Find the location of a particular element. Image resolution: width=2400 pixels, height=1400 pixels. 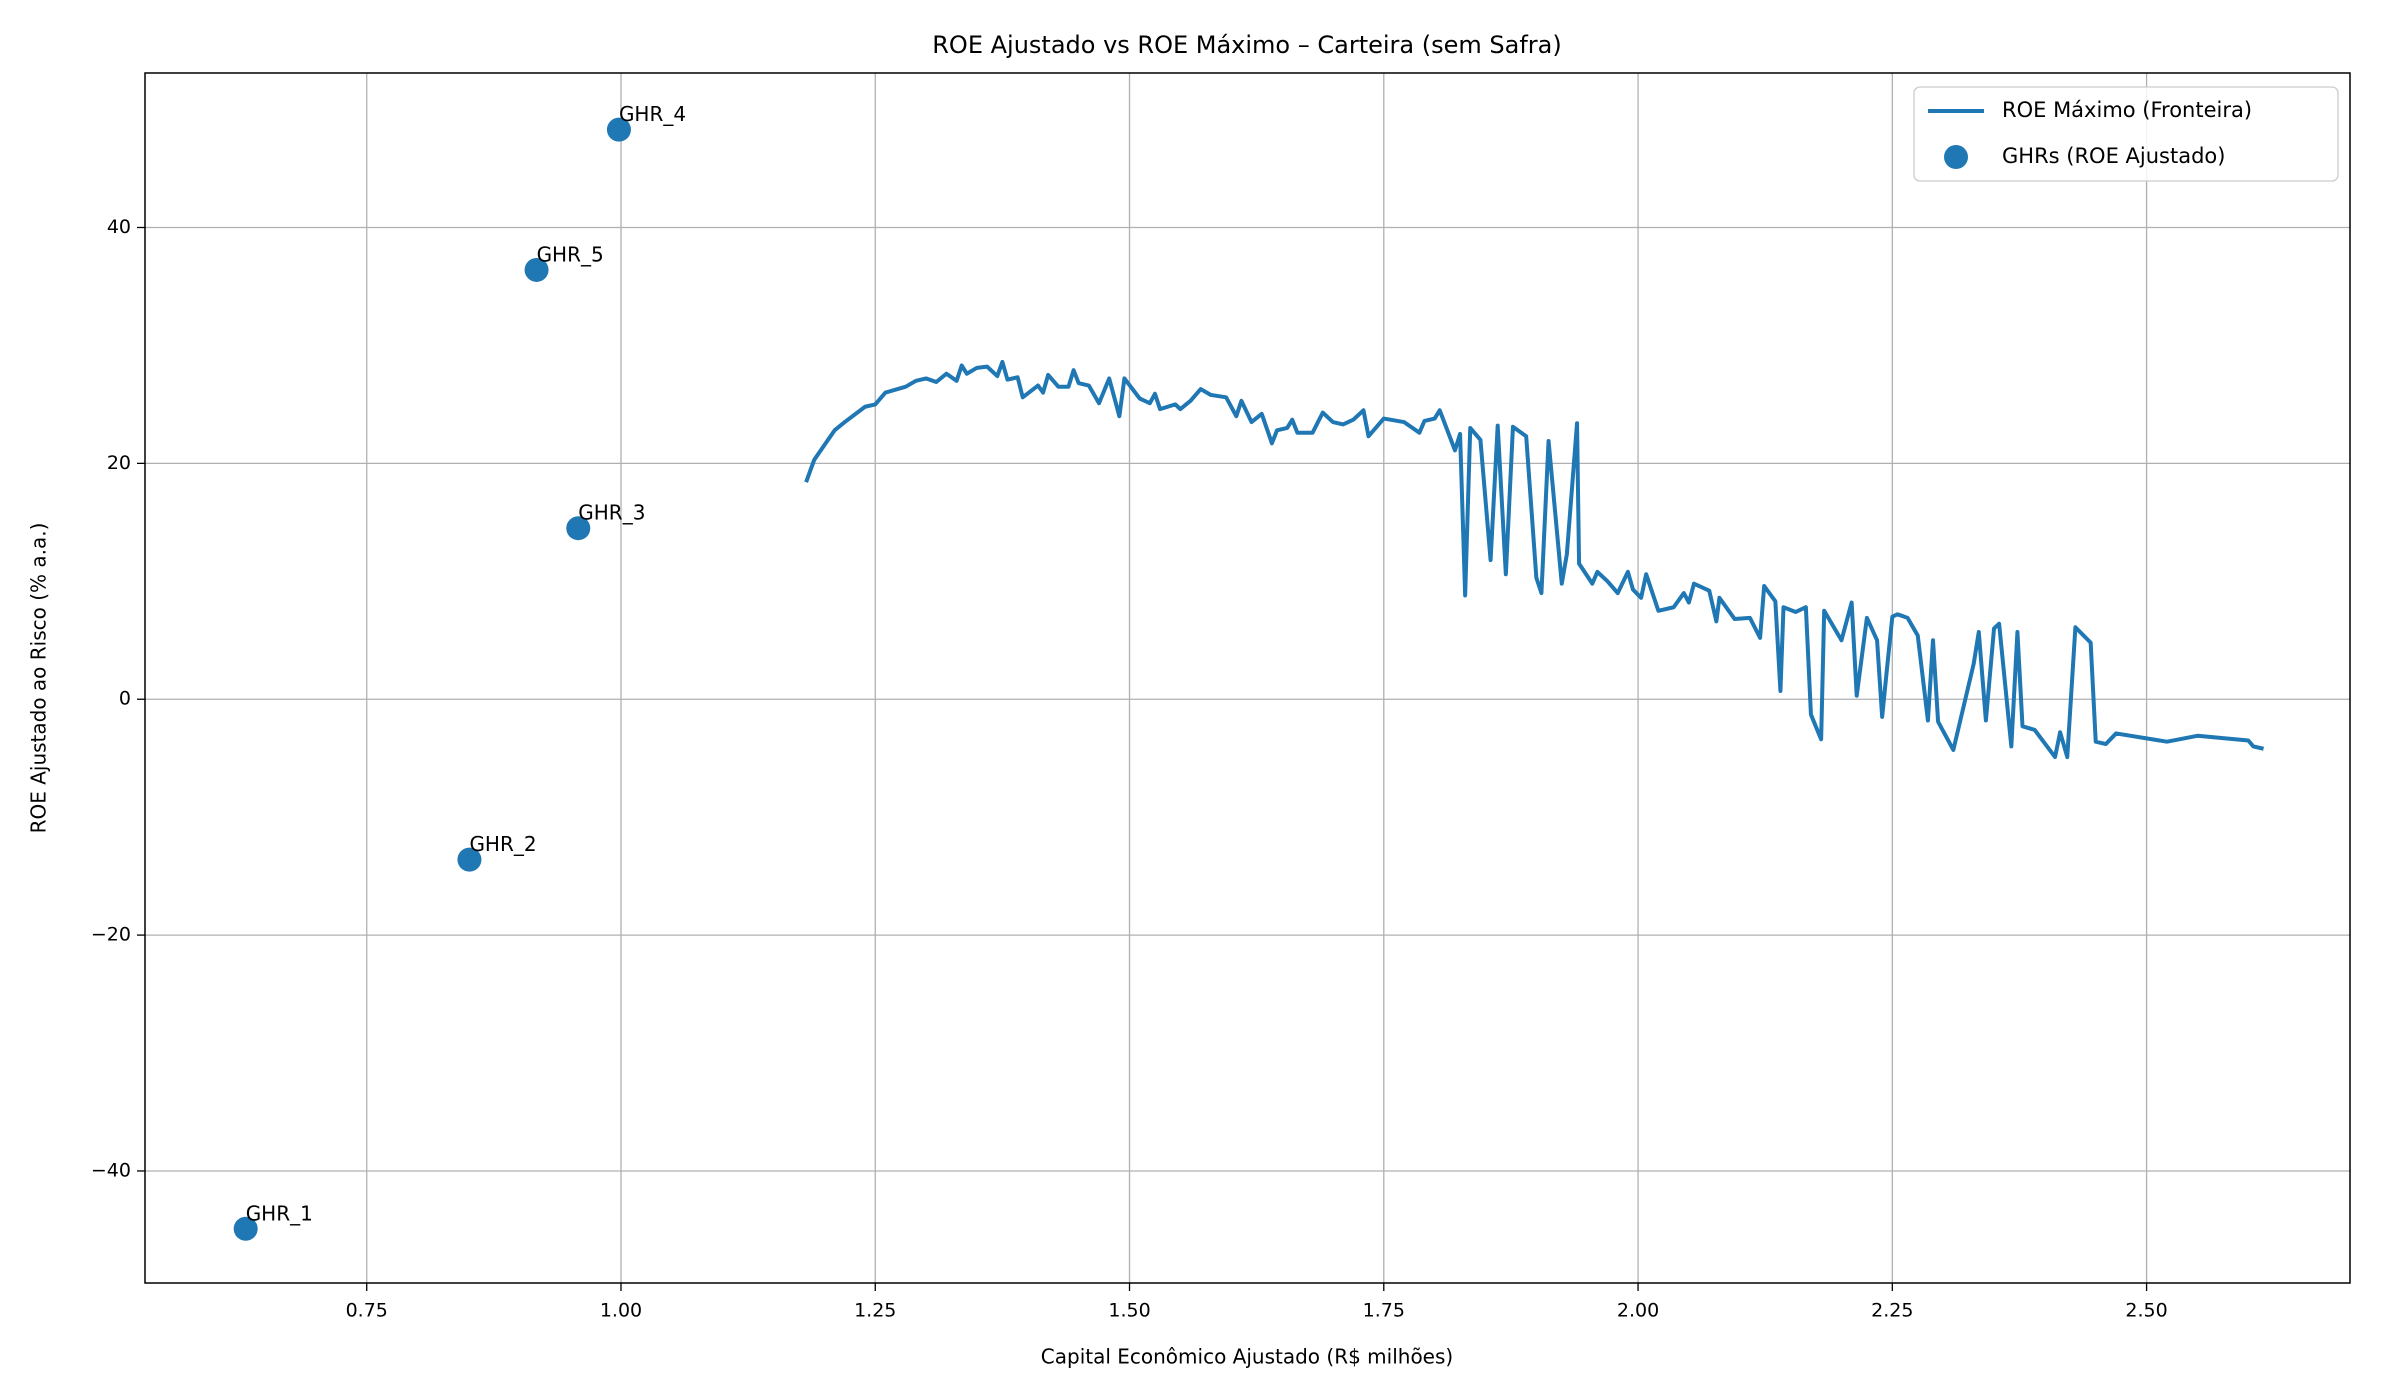

legend-box is located at coordinates (2126, 134).